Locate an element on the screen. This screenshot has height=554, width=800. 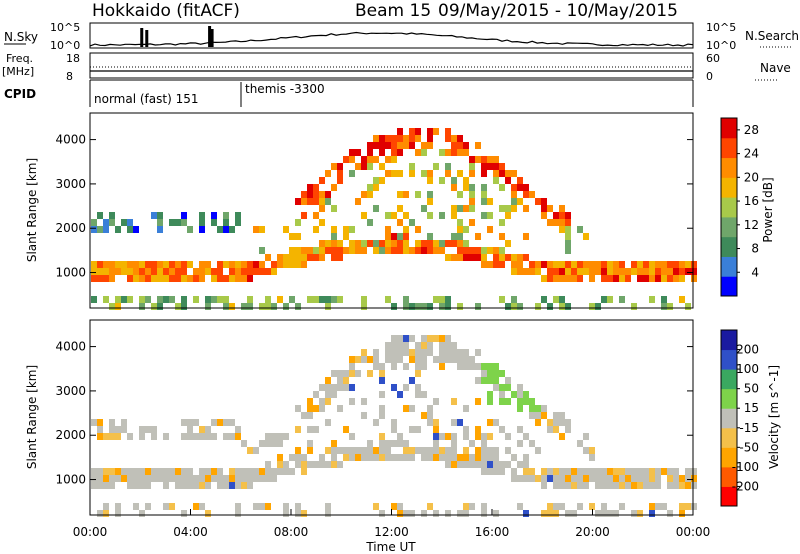
time-tick-label: 00:00 is located at coordinates (90, 532).